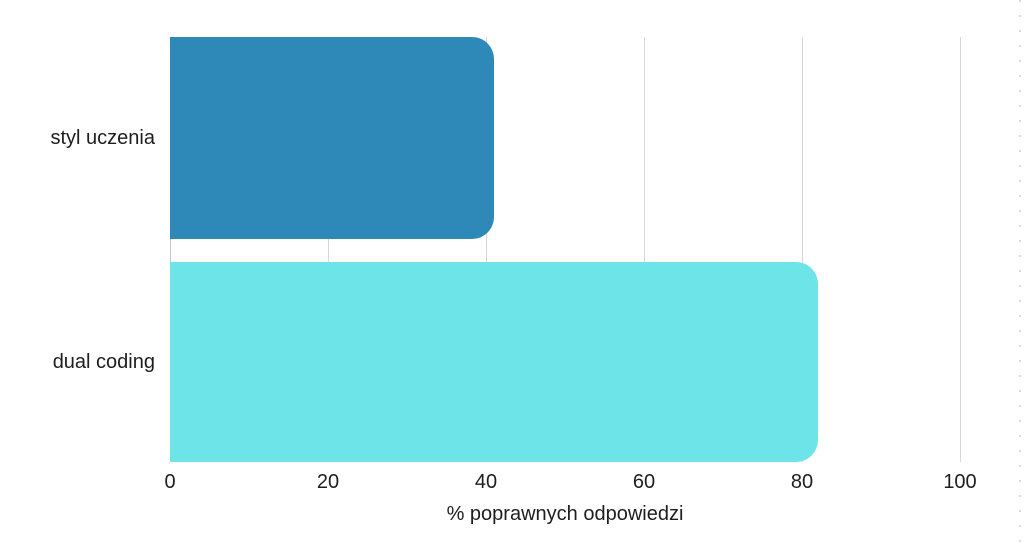  I want to click on category-label-styl-uczenia: styl uczenia, so click(103, 138).